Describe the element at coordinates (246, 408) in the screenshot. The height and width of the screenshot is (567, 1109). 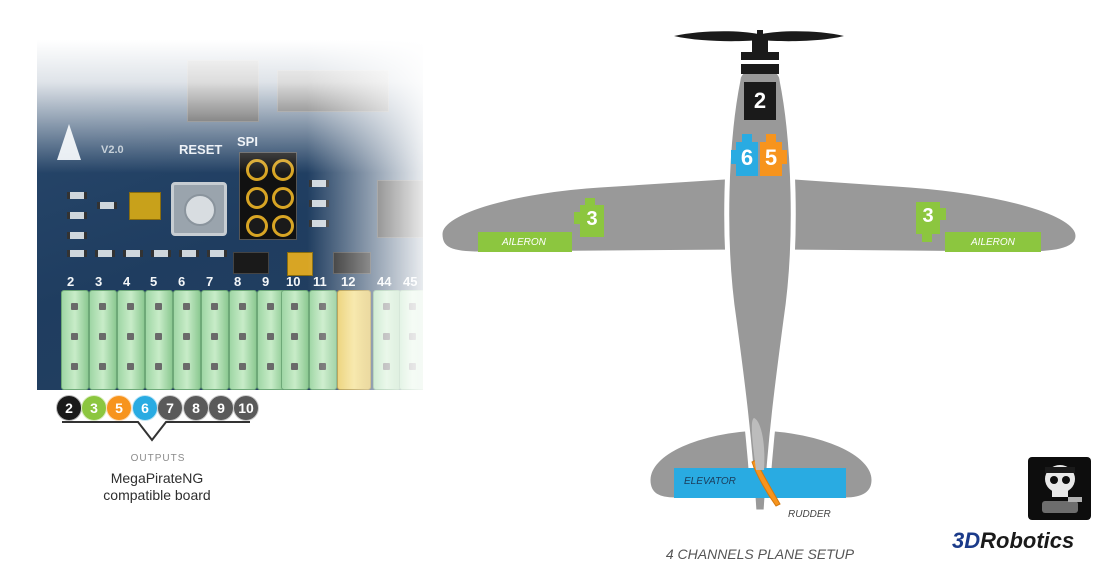
I see `output-dot: 10` at that location.